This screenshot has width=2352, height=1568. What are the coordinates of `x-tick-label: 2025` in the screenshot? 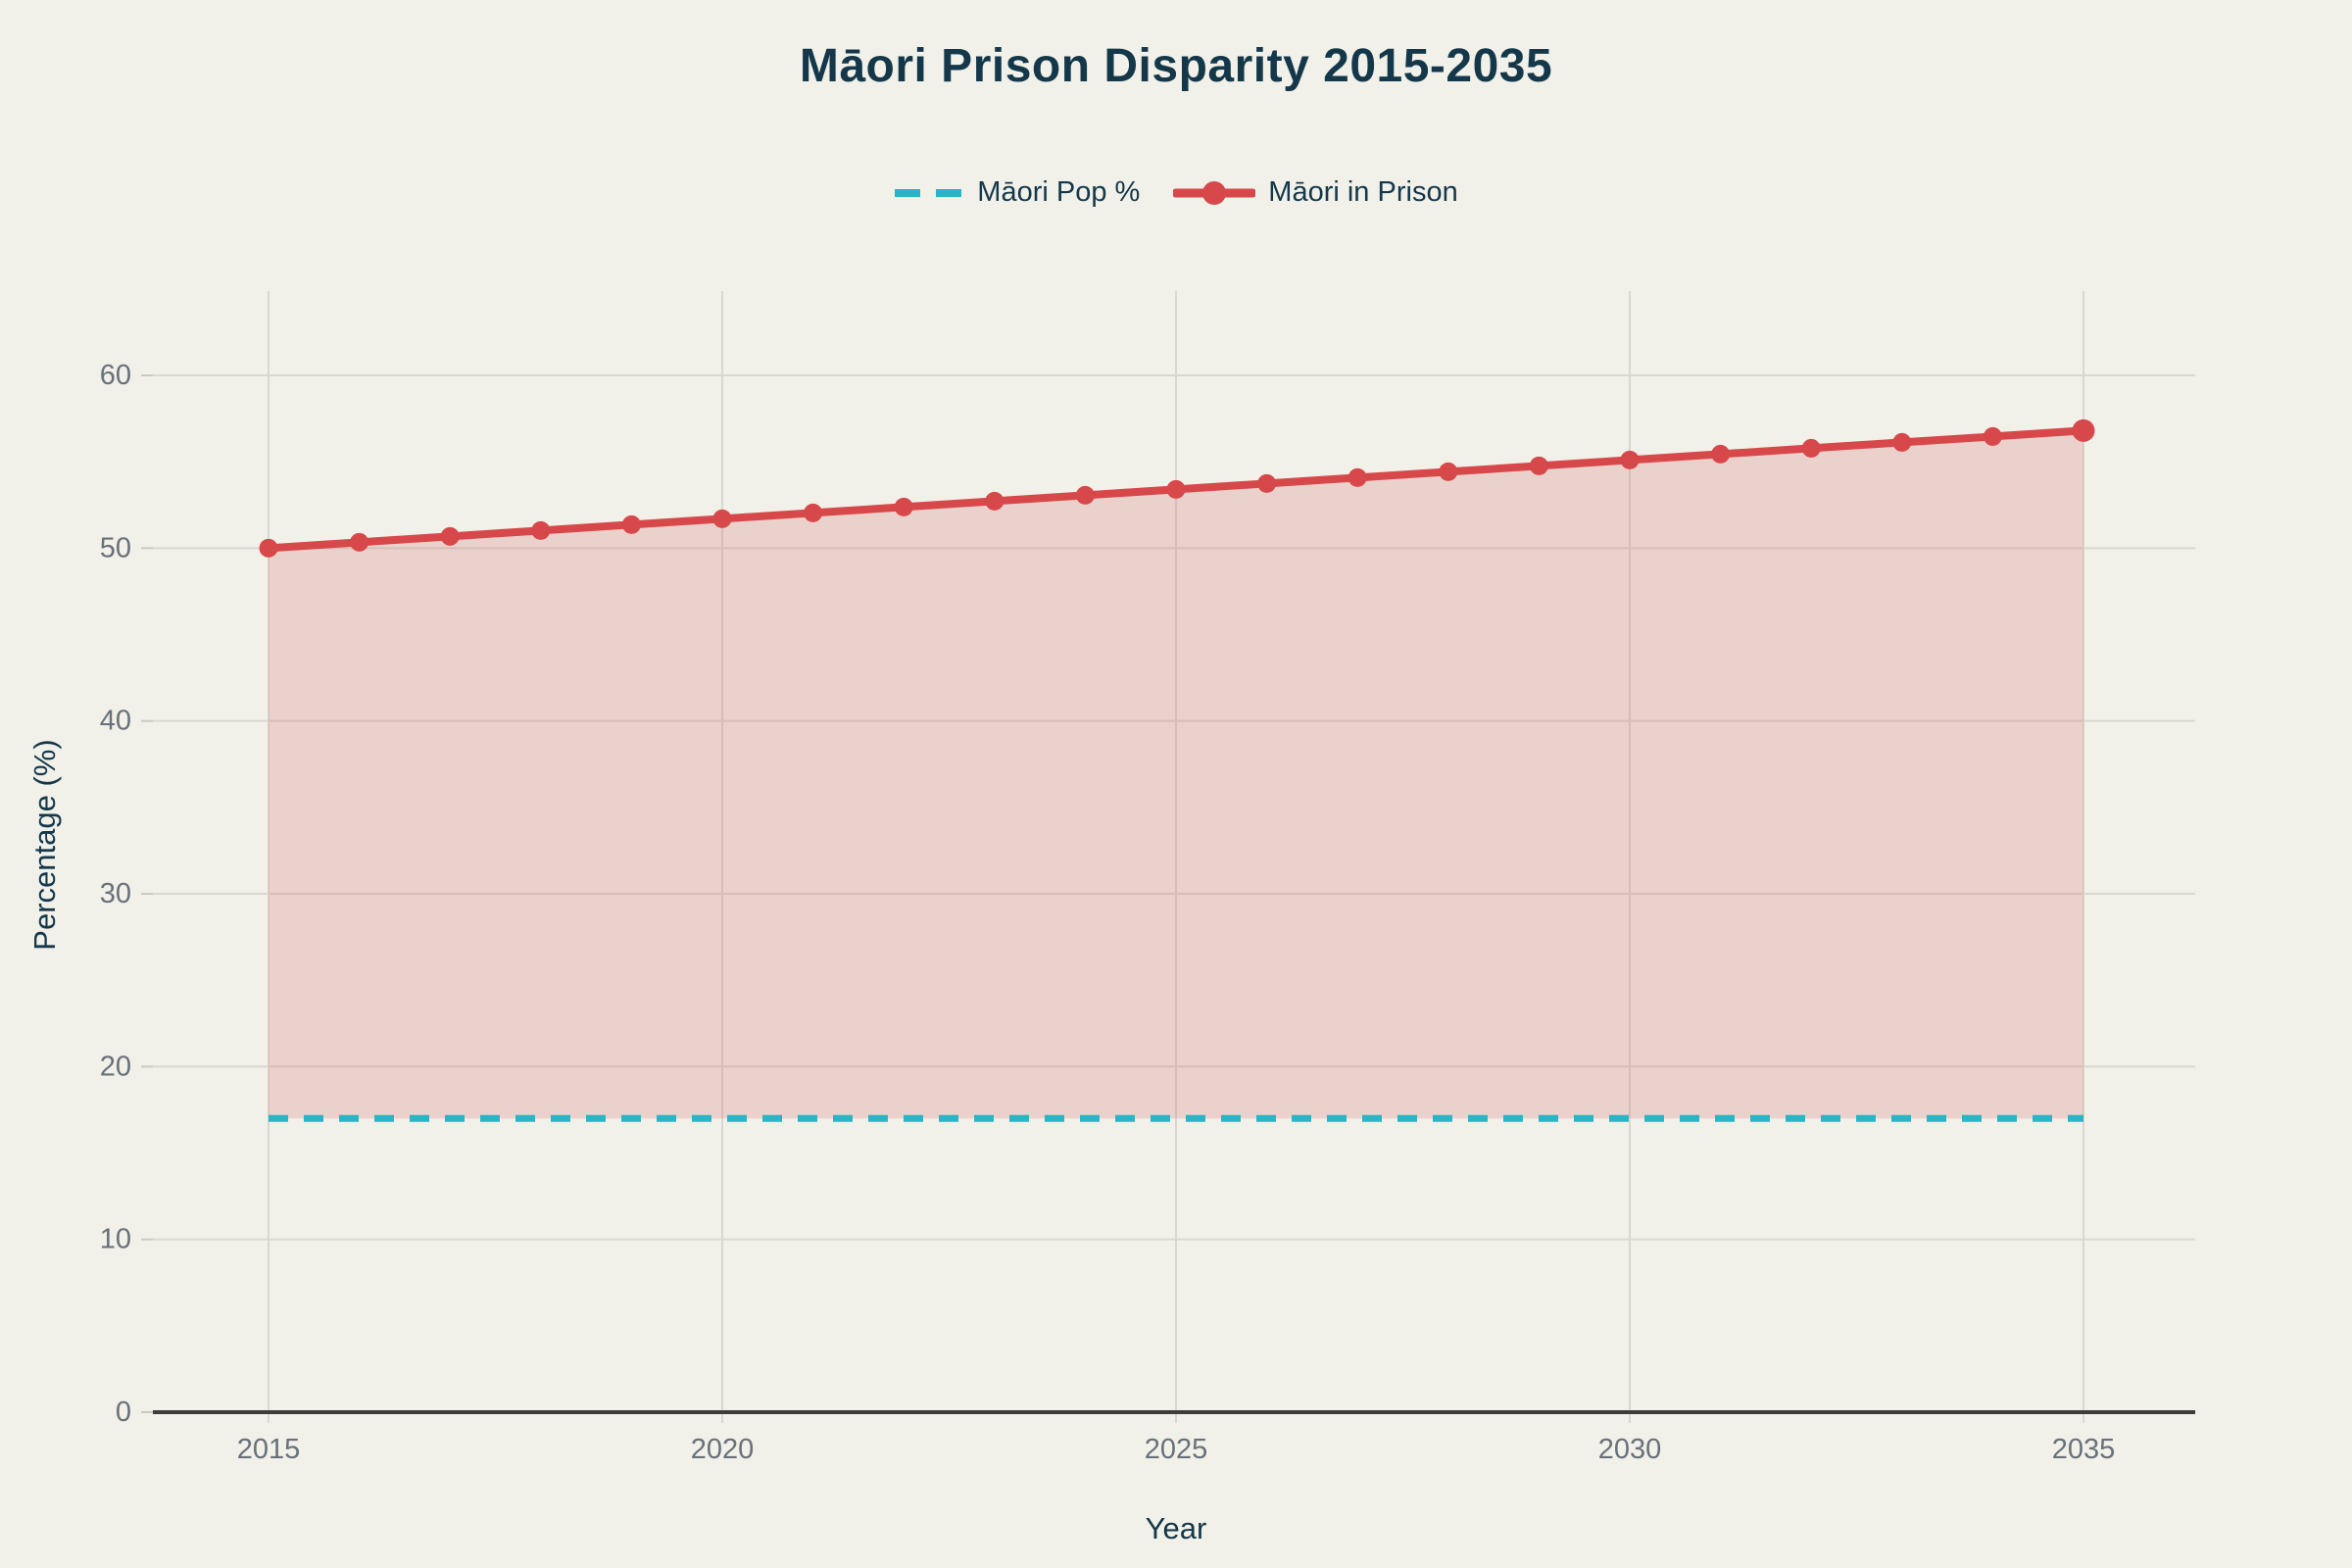 It's located at (1176, 1449).